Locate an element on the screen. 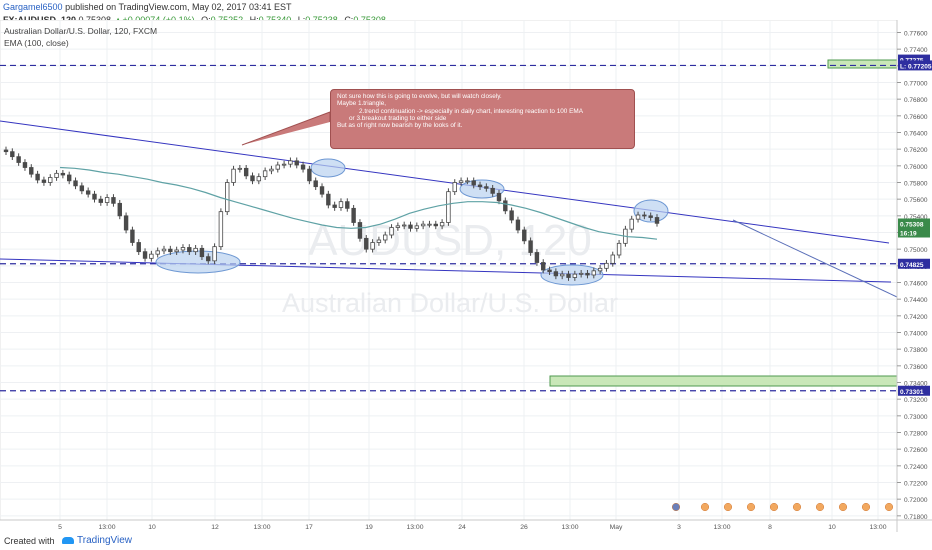 Image resolution: width=932 pixels, height=550 pixels. tradingview-logo-icon is located at coordinates (68, 540).